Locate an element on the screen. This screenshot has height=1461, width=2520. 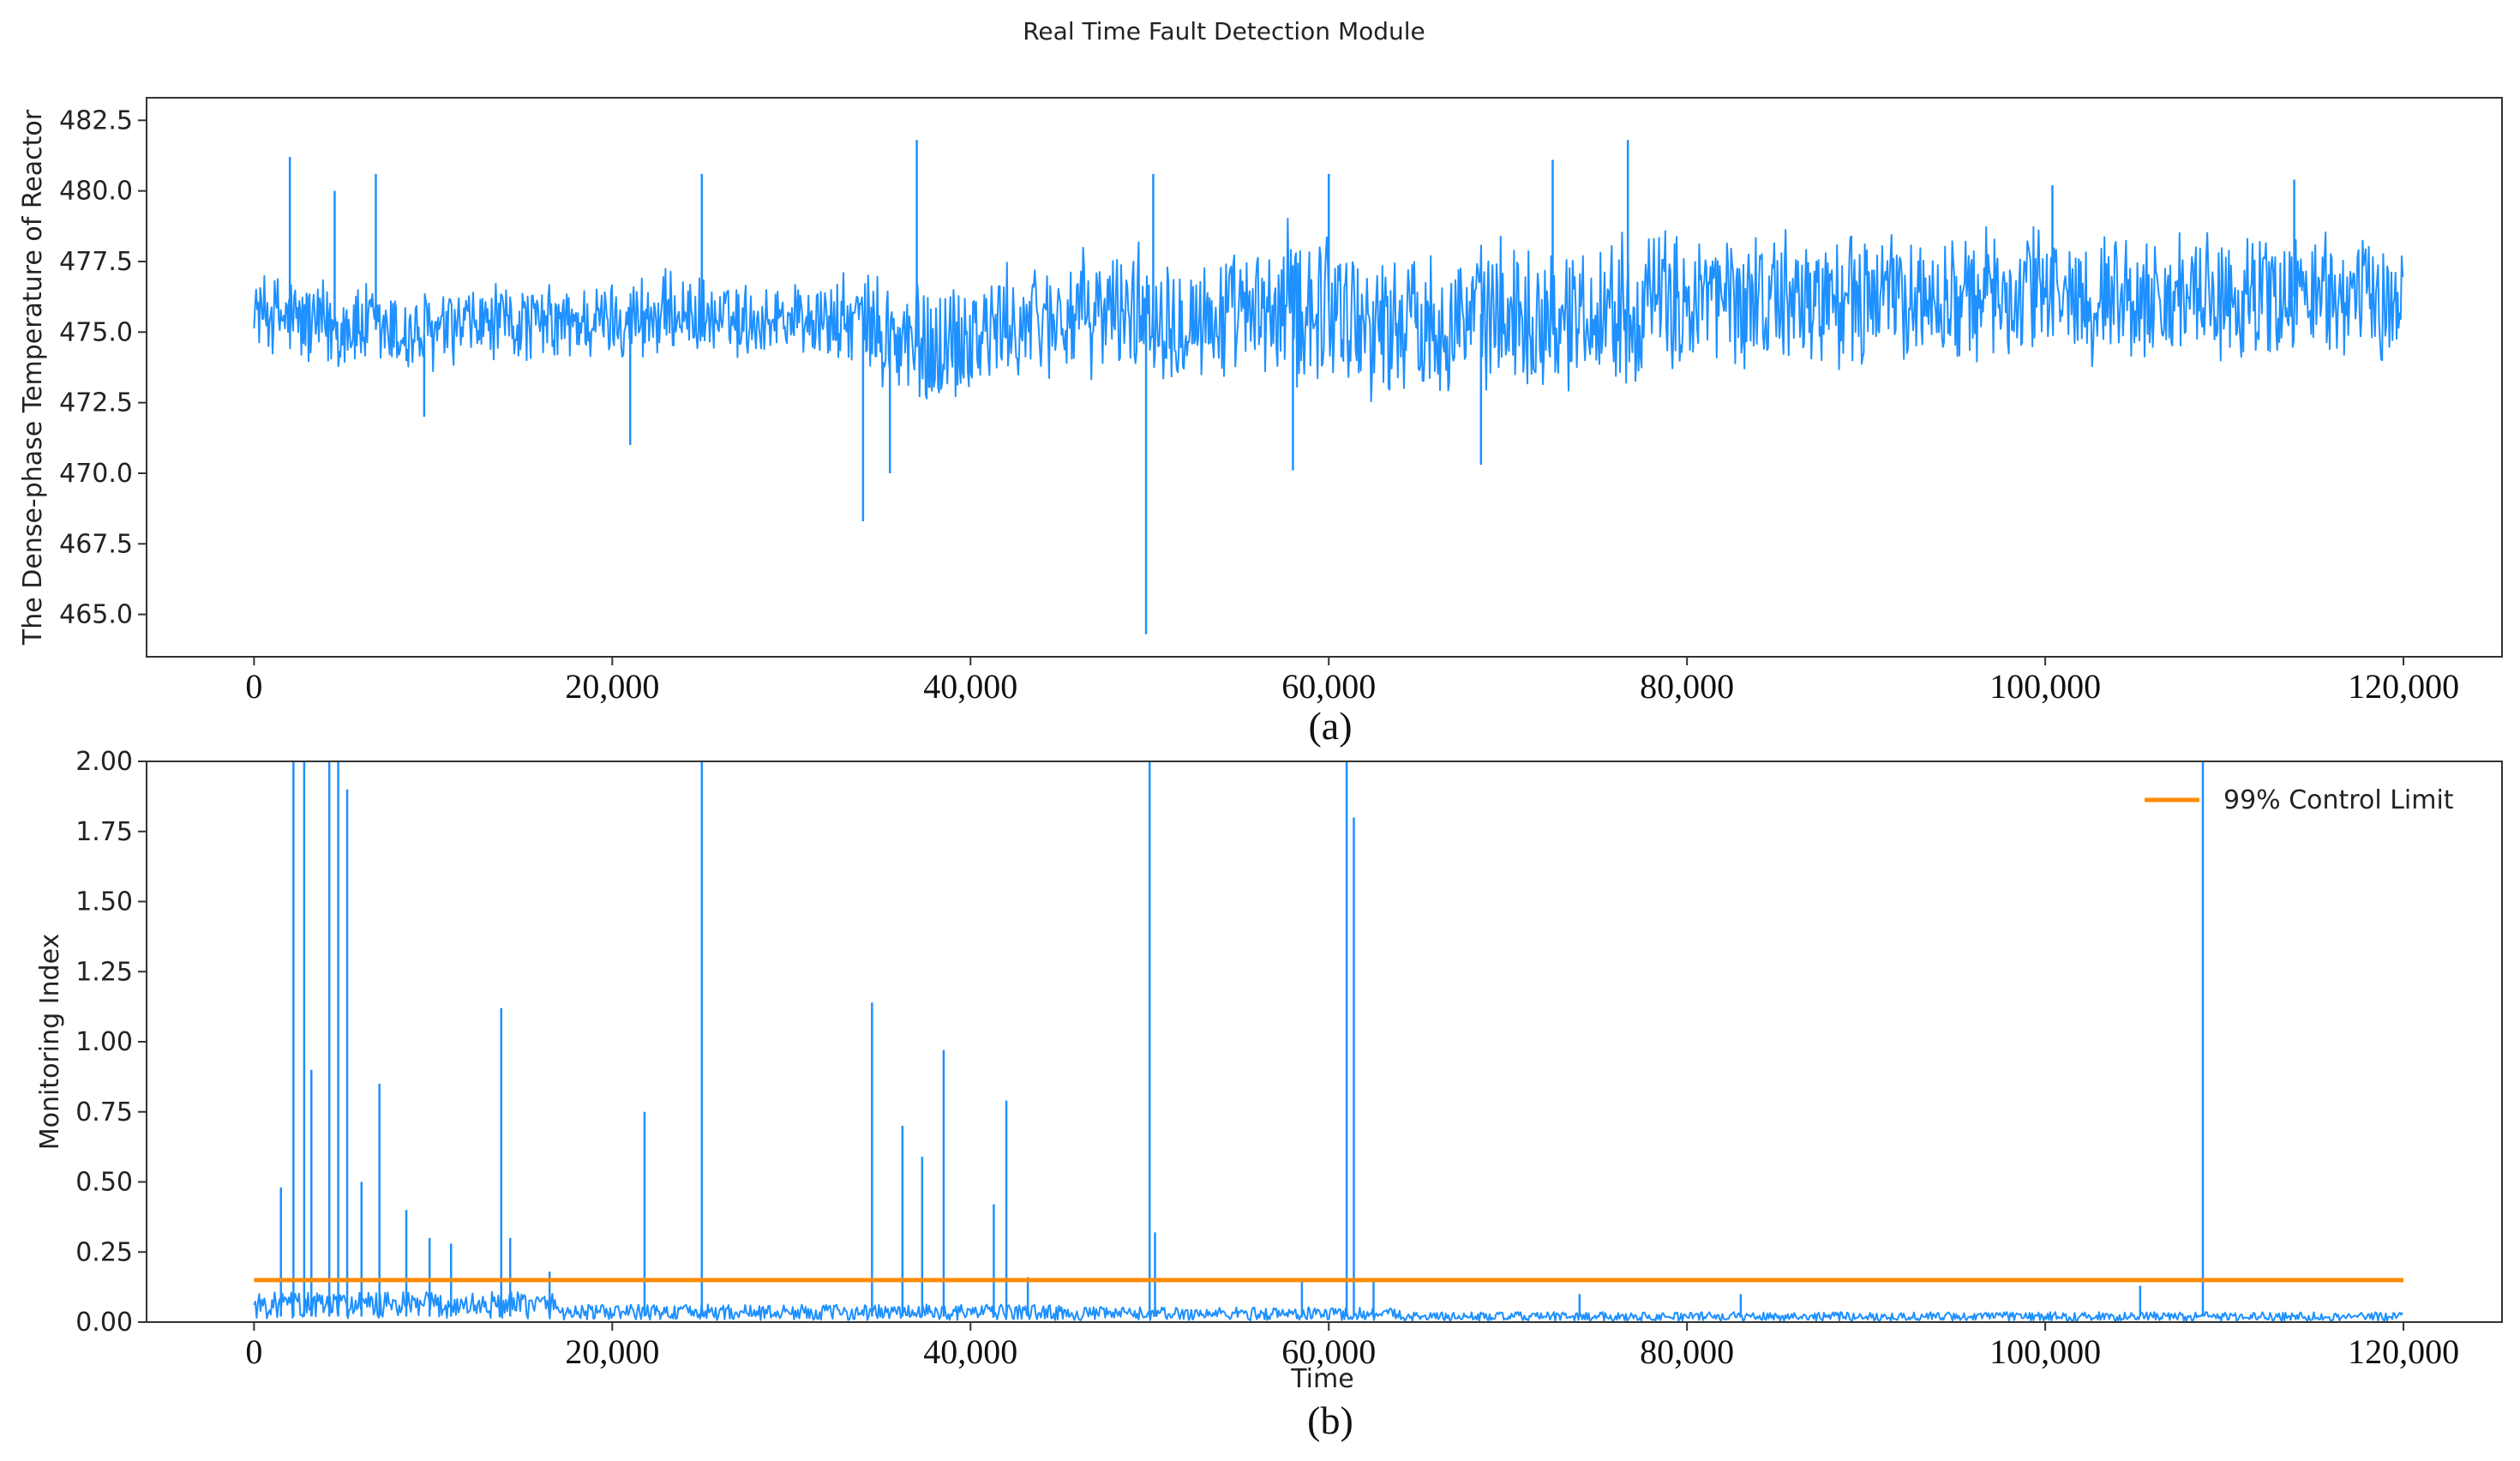
chart-a-ytick-label: 467.5 is located at coordinates (96, 544).